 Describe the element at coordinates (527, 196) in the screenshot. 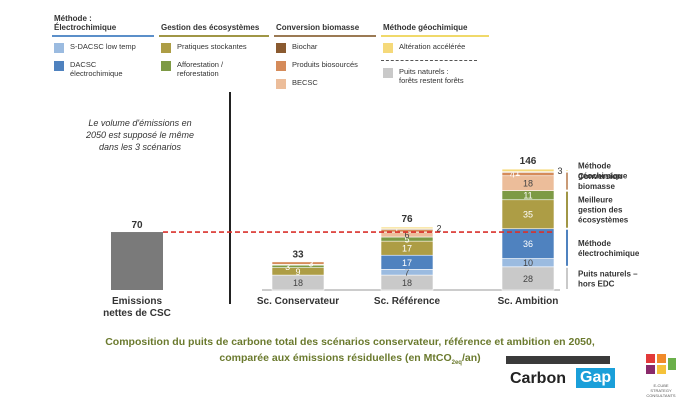

I see `segment-value-label: 11` at that location.